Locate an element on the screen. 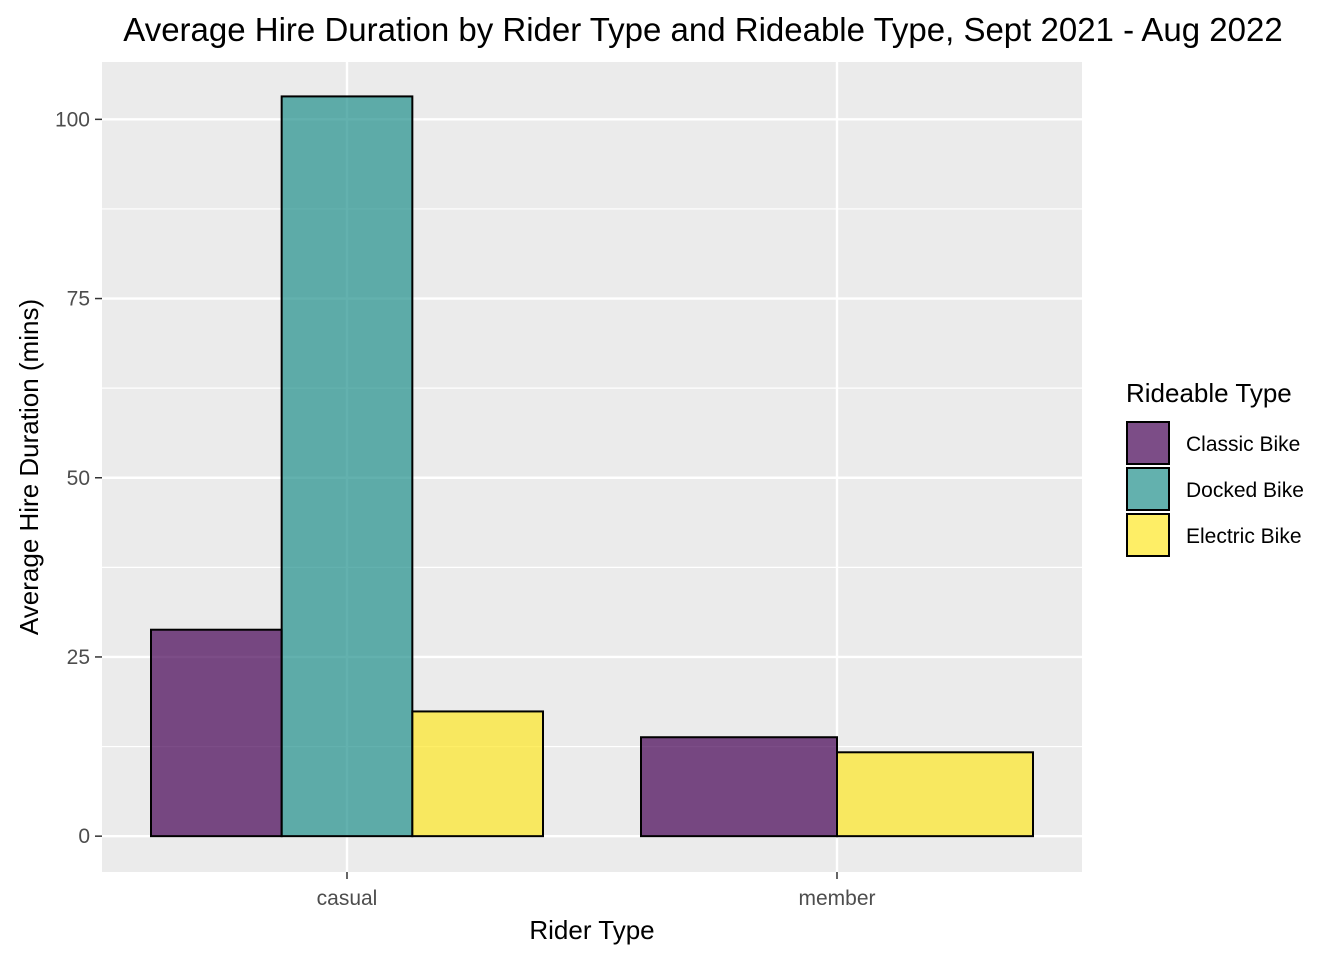 The image size is (1344, 960). x-tick-label-member: member is located at coordinates (836, 898).